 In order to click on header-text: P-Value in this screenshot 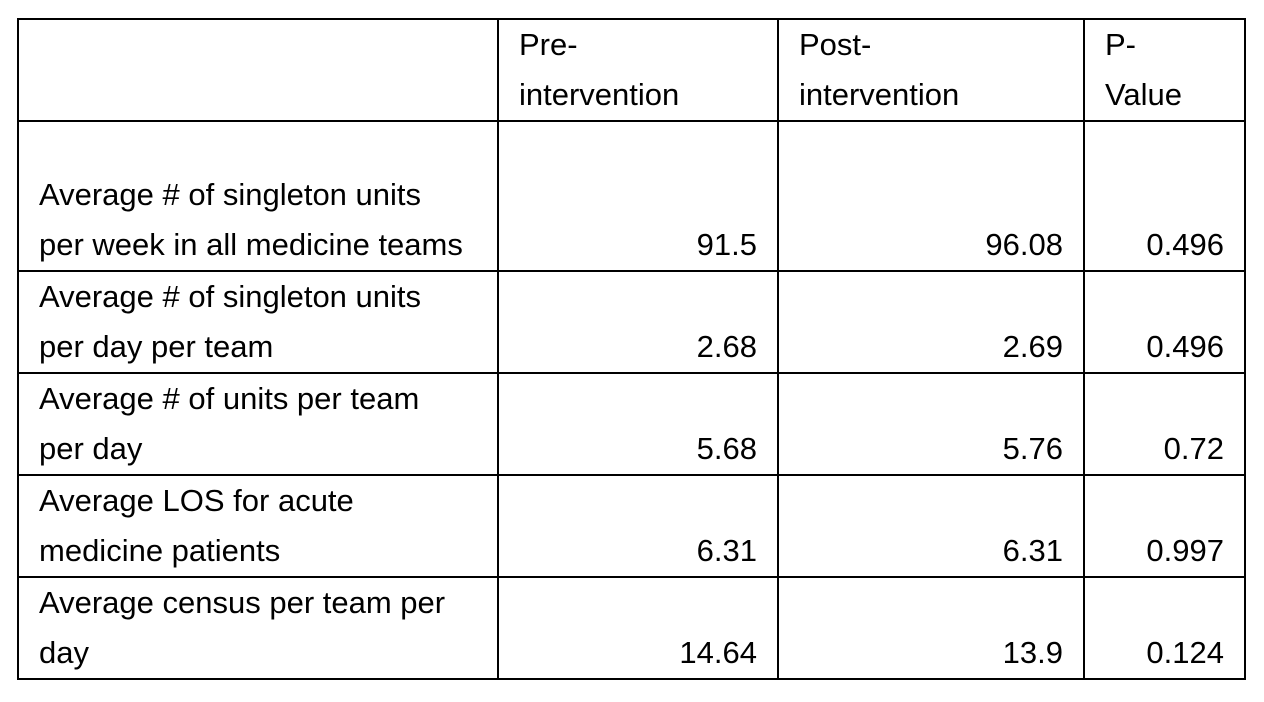, I will do `click(1143, 69)`.